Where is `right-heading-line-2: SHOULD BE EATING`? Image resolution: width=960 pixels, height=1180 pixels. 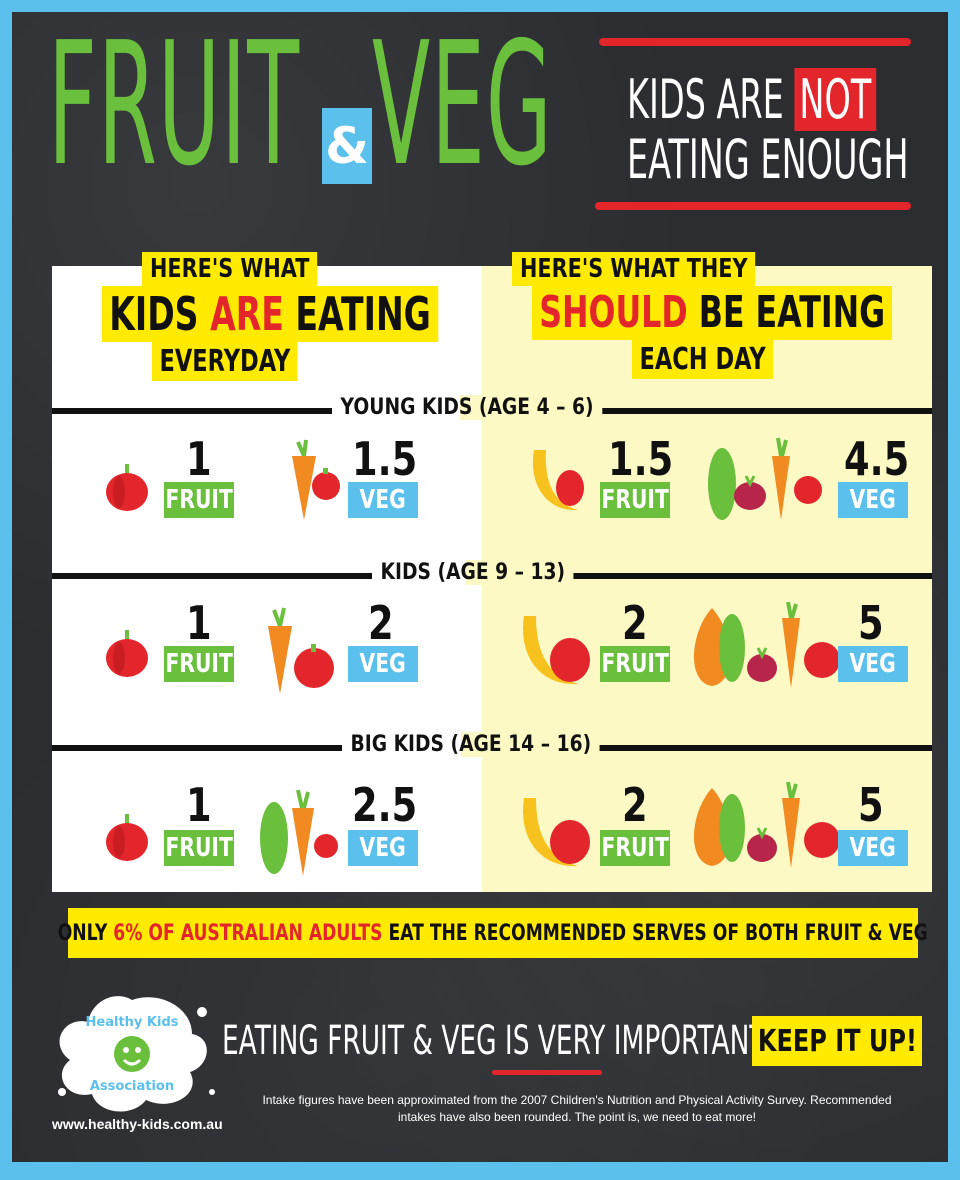
right-heading-line-2: SHOULD BE EATING is located at coordinates (712, 313).